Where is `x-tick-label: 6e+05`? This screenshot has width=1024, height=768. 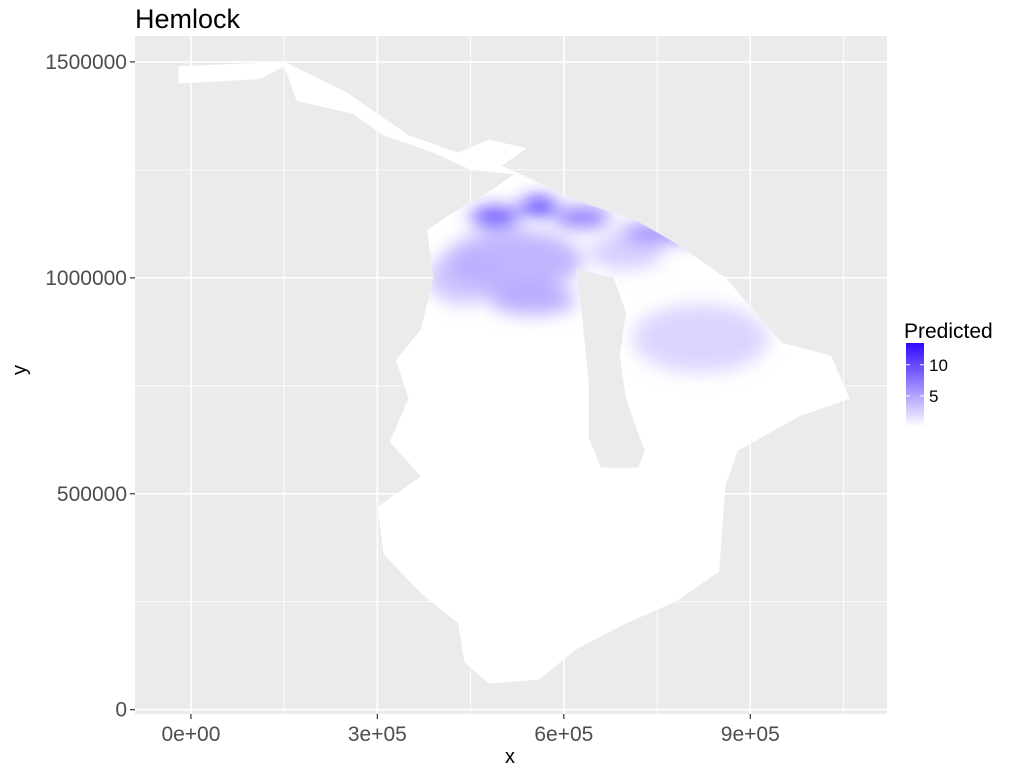
x-tick-label: 6e+05 is located at coordinates (563, 734).